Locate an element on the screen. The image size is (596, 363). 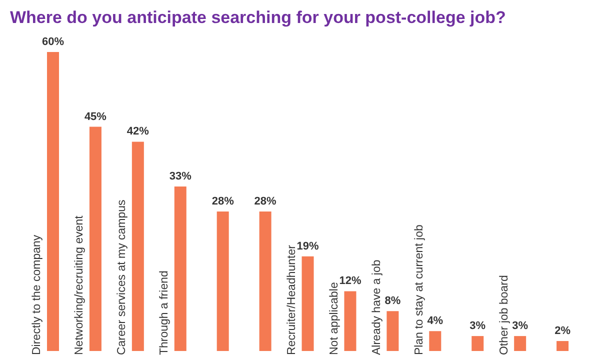
data-label: 19% is located at coordinates (307, 246).